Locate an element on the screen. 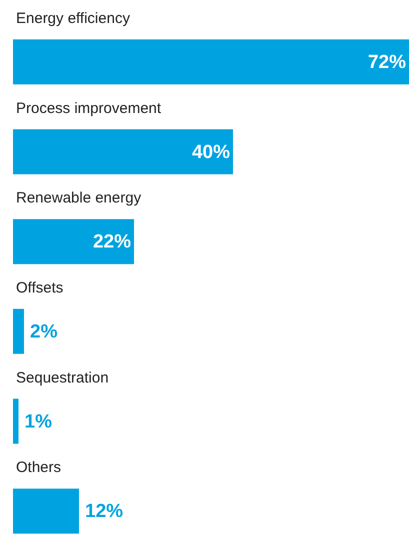  data-label: 2% is located at coordinates (44, 331).